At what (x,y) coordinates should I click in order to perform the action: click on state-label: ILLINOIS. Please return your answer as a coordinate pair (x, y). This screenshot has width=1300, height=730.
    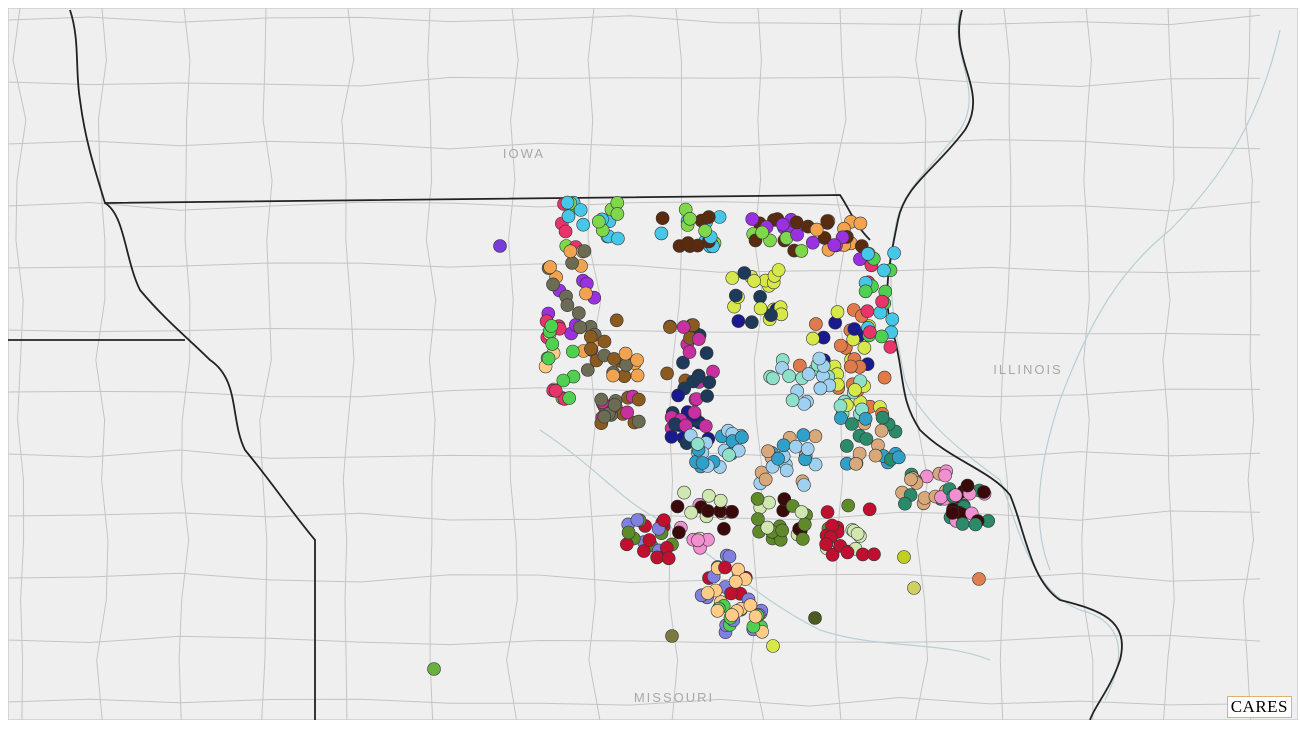
    Looking at the image, I should click on (1027, 369).